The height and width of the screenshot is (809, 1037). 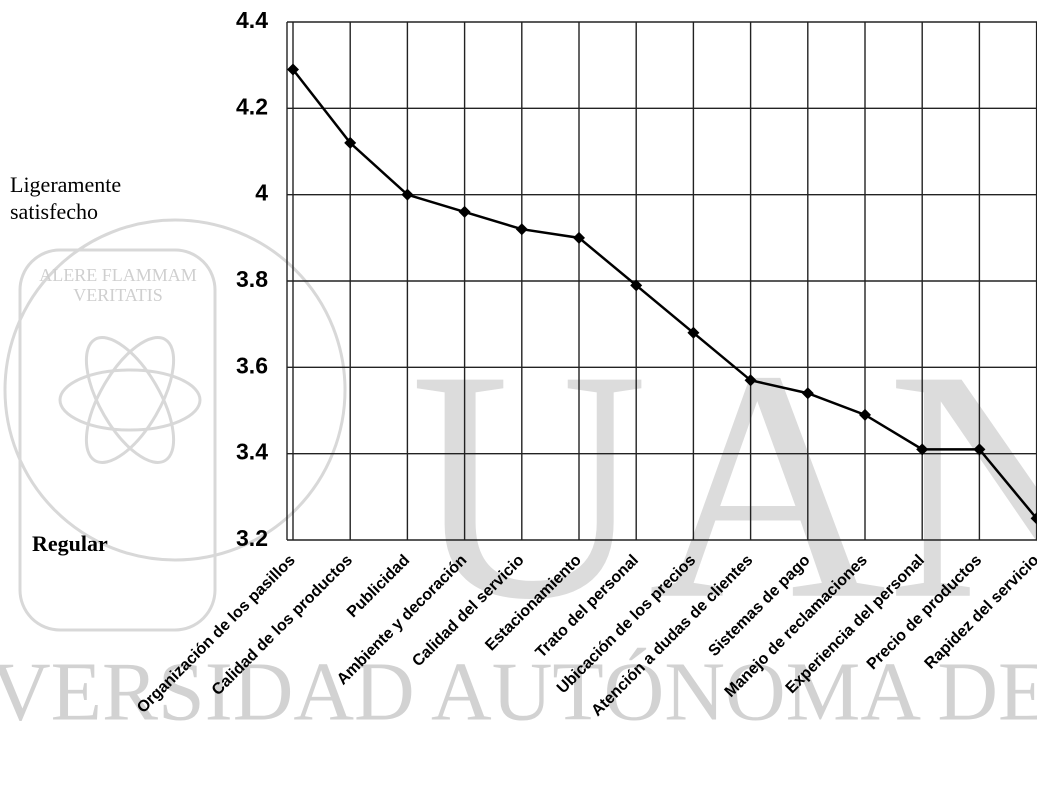 What do you see at coordinates (261, 193) in the screenshot?
I see `y-tick-label: 4` at bounding box center [261, 193].